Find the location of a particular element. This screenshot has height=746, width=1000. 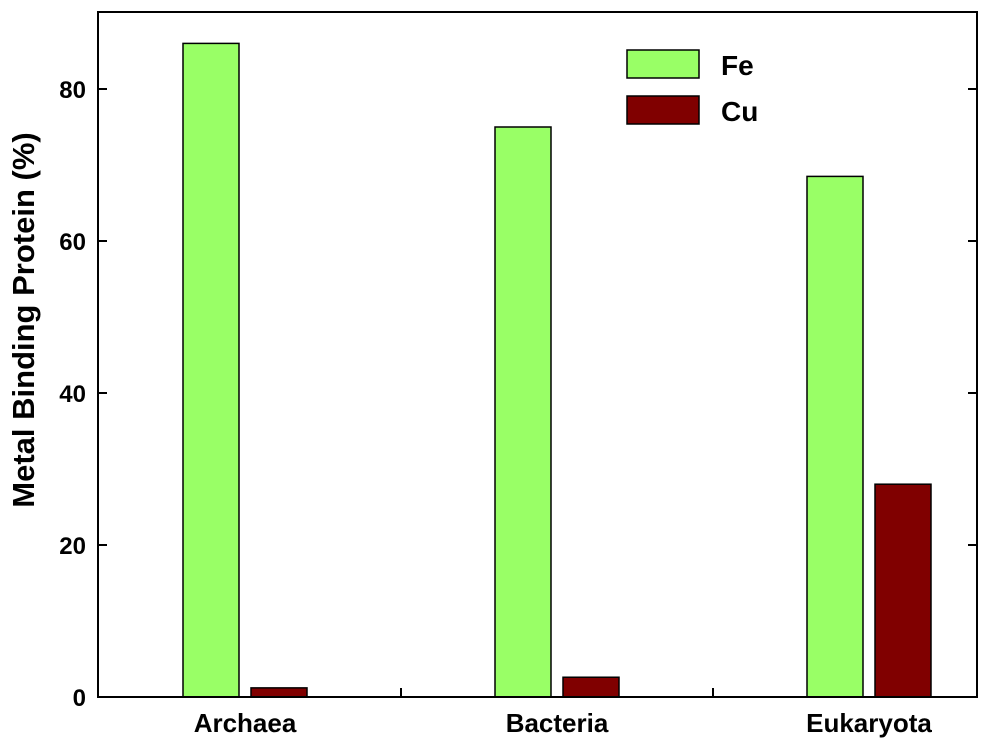

x-category-label: Eukaryota is located at coordinates (869, 723).